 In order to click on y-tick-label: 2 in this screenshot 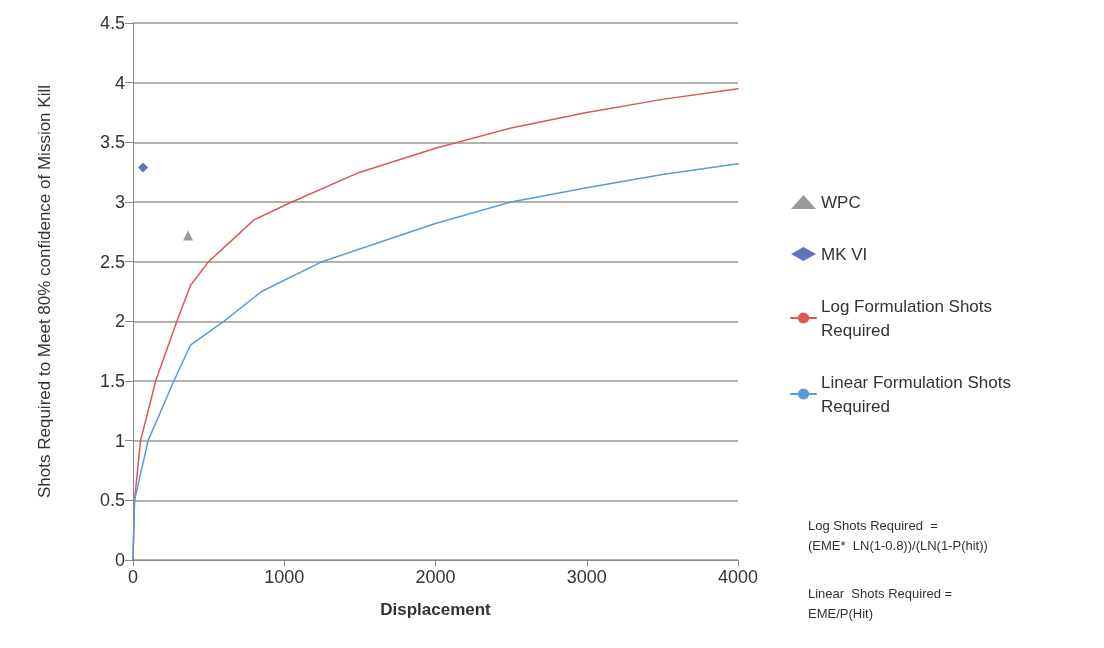, I will do `click(119, 321)`.